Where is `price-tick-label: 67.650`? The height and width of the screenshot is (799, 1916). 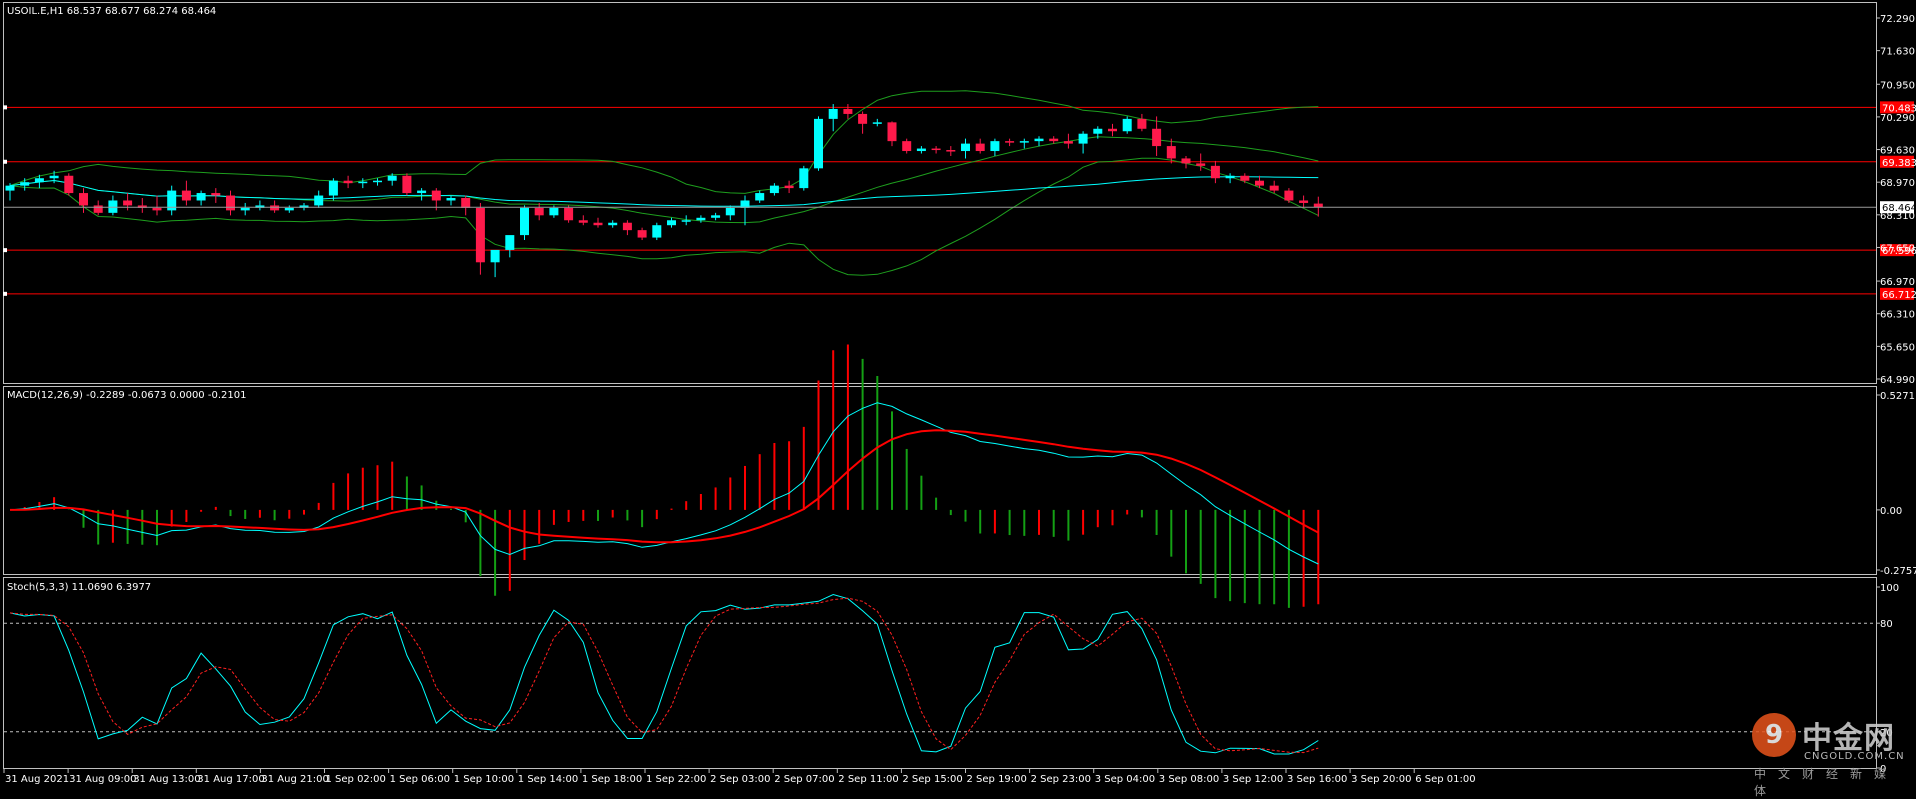
price-tick-label: 67.650 is located at coordinates (1897, 248).